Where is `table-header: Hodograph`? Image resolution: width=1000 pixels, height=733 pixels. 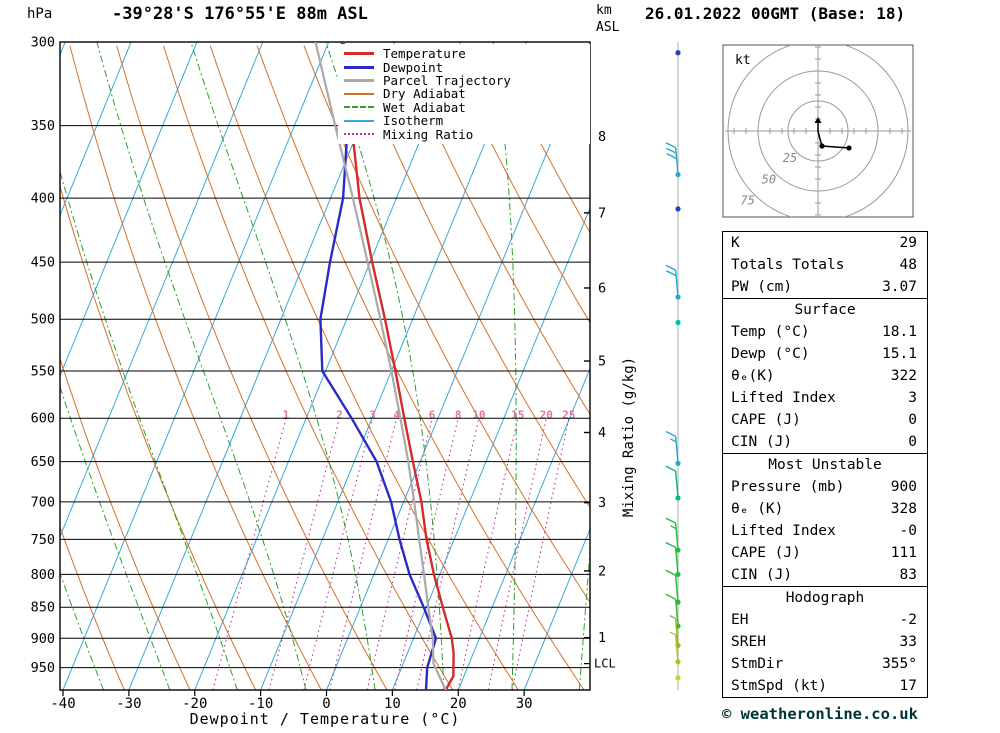
table-header: Hodograph is located at coordinates (825, 598).